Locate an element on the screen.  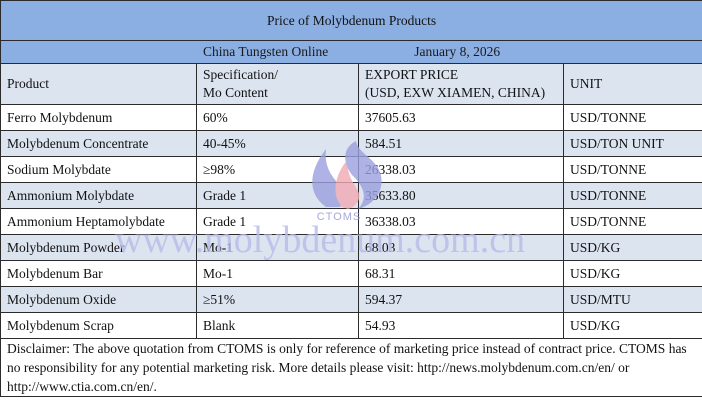
cell-specification: 40-45% is located at coordinates (277, 143).